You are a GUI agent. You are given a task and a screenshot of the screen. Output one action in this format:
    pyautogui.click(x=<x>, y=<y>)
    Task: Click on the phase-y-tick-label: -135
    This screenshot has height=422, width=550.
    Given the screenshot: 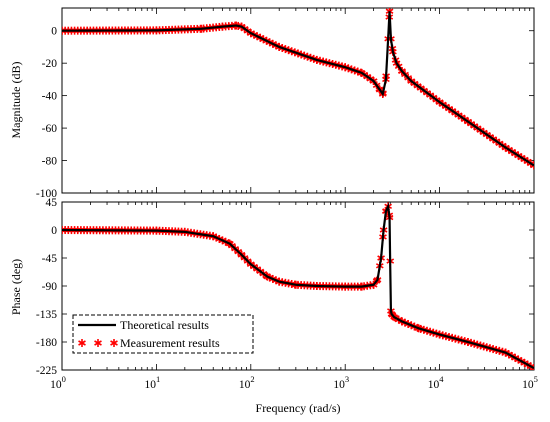 What is the action you would take?
    pyautogui.click(x=46, y=315)
    